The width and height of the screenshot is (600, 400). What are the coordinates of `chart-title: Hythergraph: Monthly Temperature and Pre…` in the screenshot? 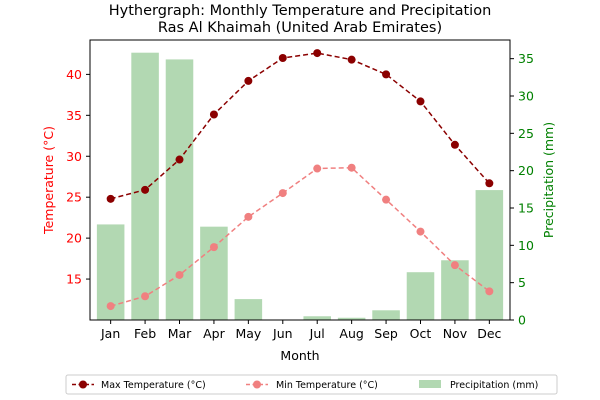 It's located at (300, 11).